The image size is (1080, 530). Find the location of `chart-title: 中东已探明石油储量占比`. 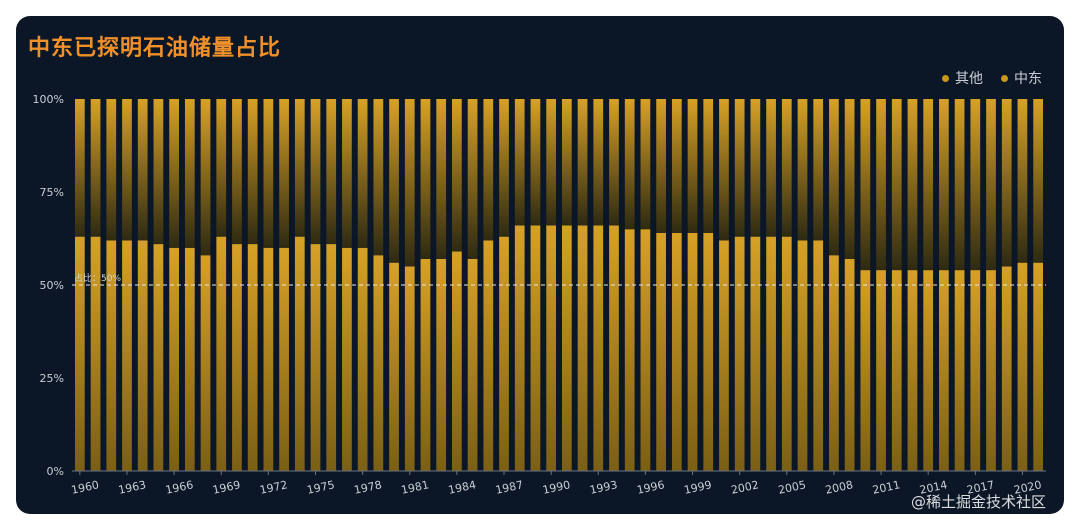

chart-title: 中东已探明石油储量占比 is located at coordinates (155, 48).